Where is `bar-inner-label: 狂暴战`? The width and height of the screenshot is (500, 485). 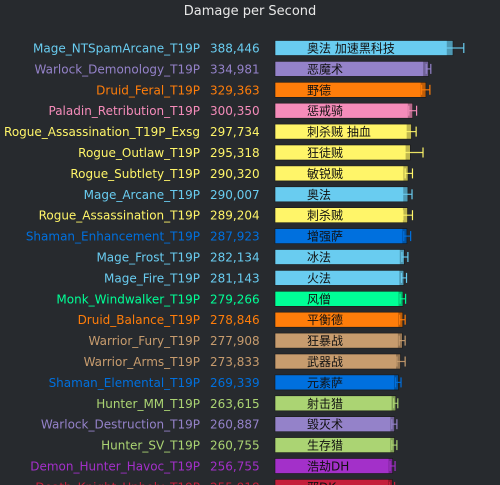 bar-inner-label: 狂暴战 is located at coordinates (325, 341).